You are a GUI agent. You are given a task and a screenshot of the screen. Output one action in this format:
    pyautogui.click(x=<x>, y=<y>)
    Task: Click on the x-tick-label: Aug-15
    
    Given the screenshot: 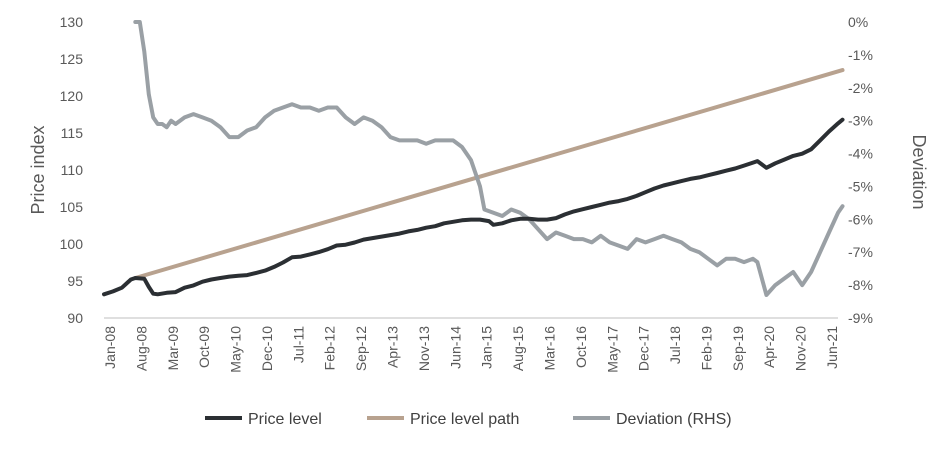 What is the action you would take?
    pyautogui.click(x=518, y=348)
    